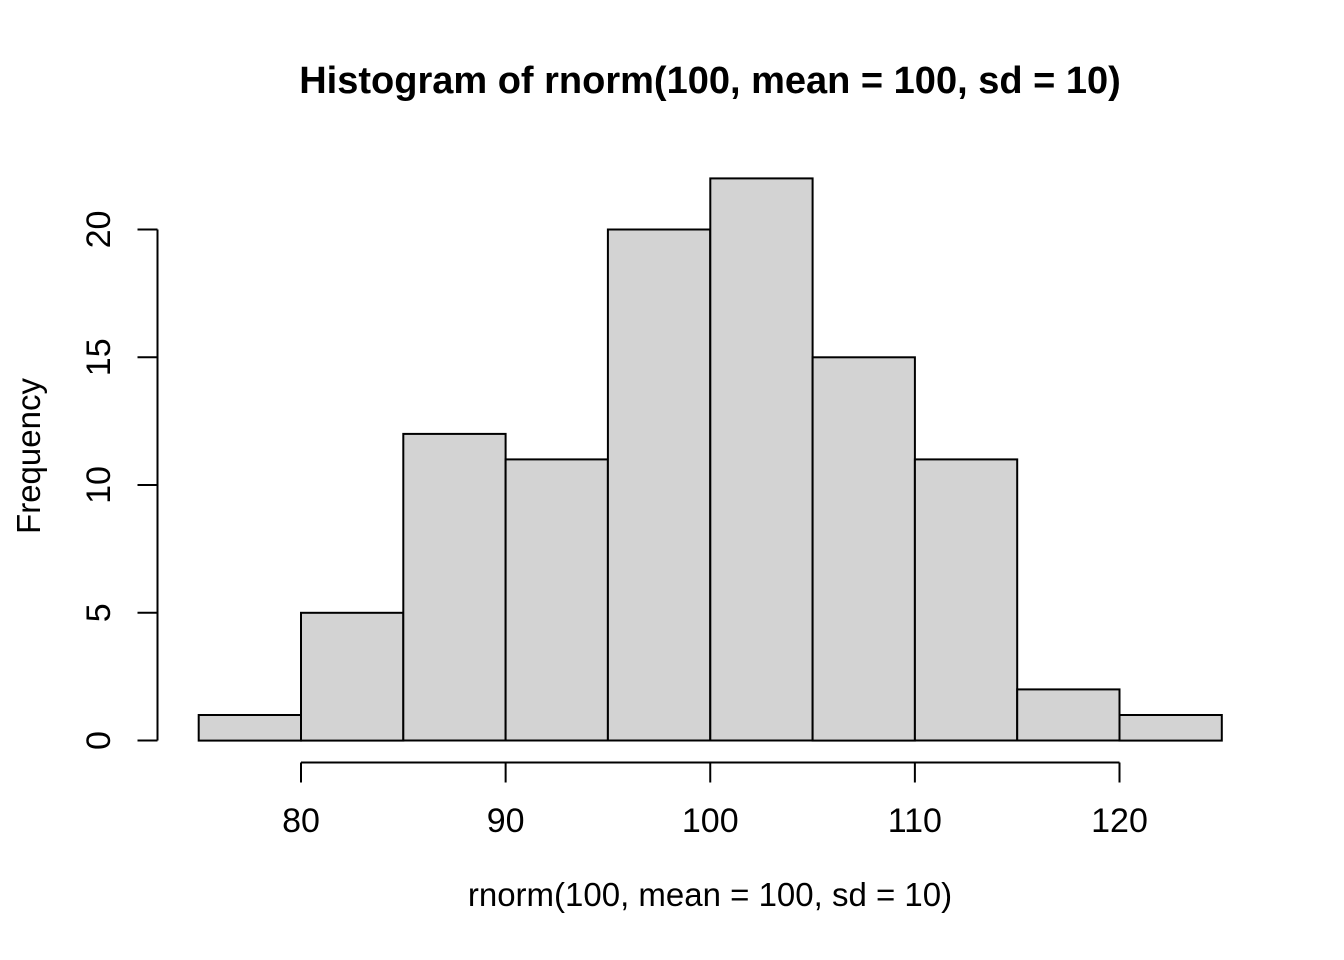 This screenshot has height=960, width=1344. Describe the element at coordinates (915, 821) in the screenshot. I see `x-tick-label: 110` at that location.